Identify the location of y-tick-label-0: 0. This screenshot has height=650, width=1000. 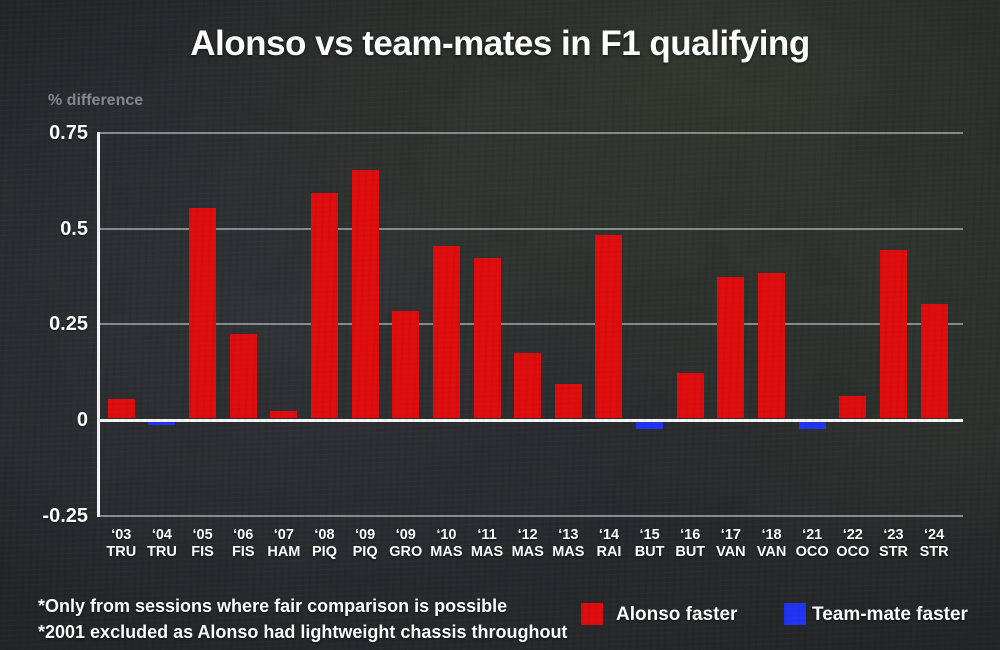
(82, 420).